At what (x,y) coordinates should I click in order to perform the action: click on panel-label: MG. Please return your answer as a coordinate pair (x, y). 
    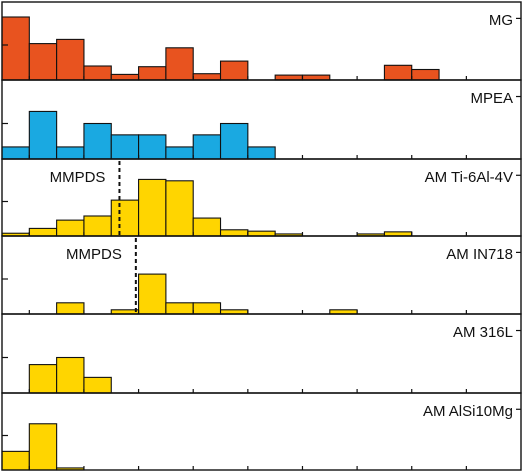
    Looking at the image, I should click on (501, 20).